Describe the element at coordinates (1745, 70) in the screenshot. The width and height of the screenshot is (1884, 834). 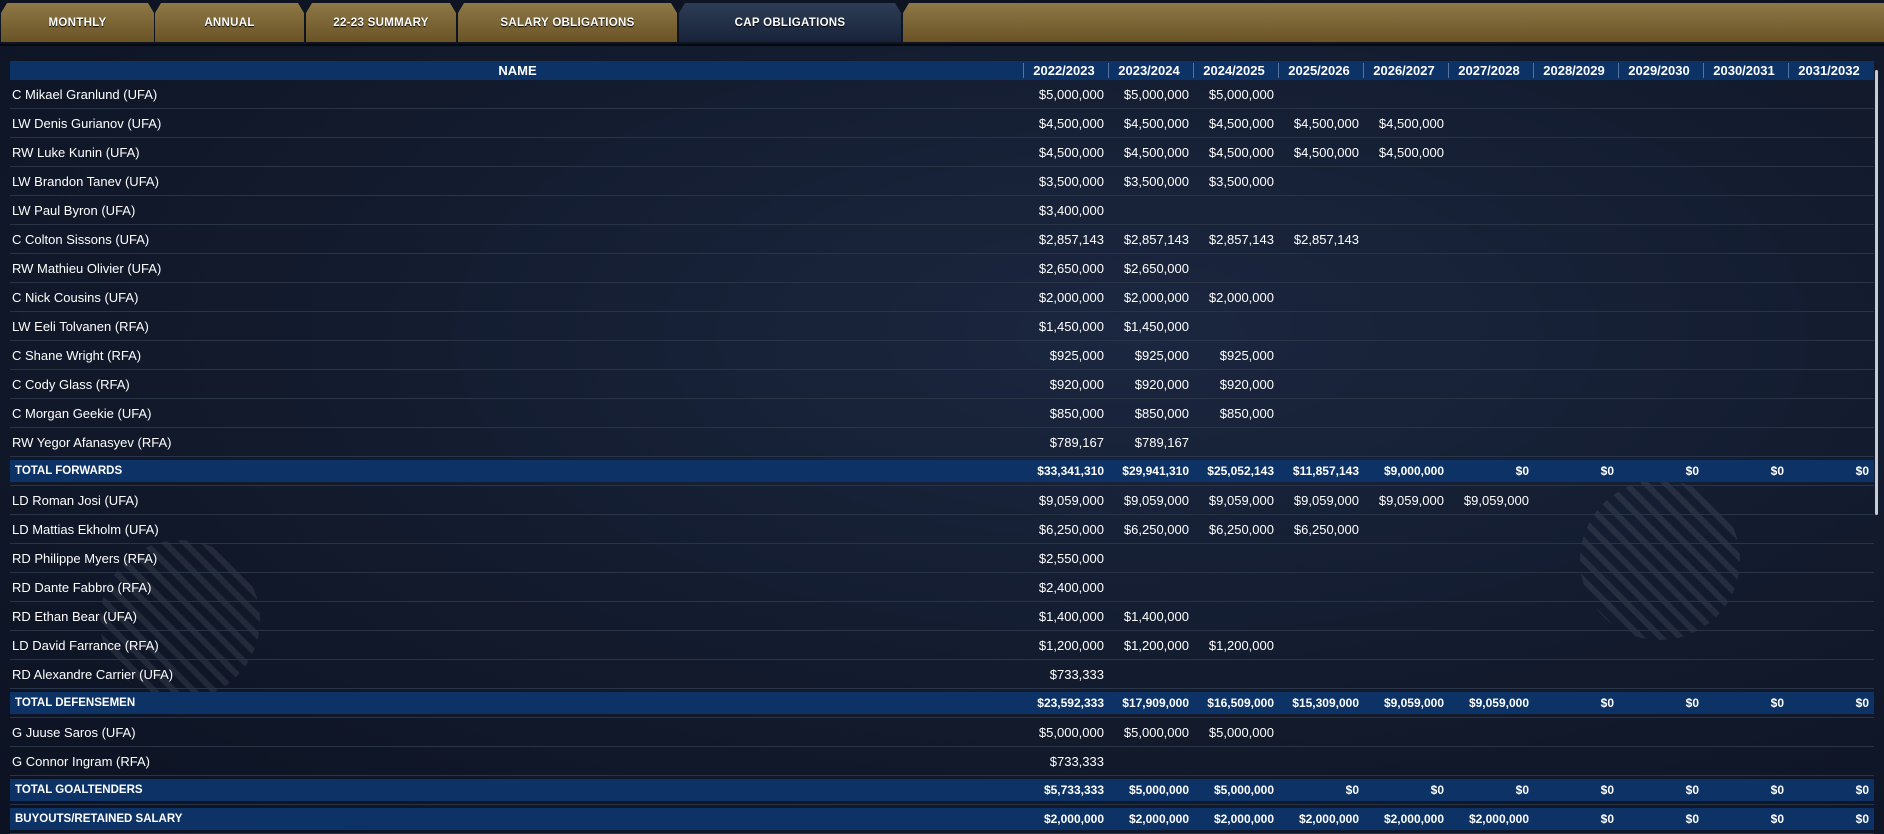
I see `column-header-season: 2030/2031` at that location.